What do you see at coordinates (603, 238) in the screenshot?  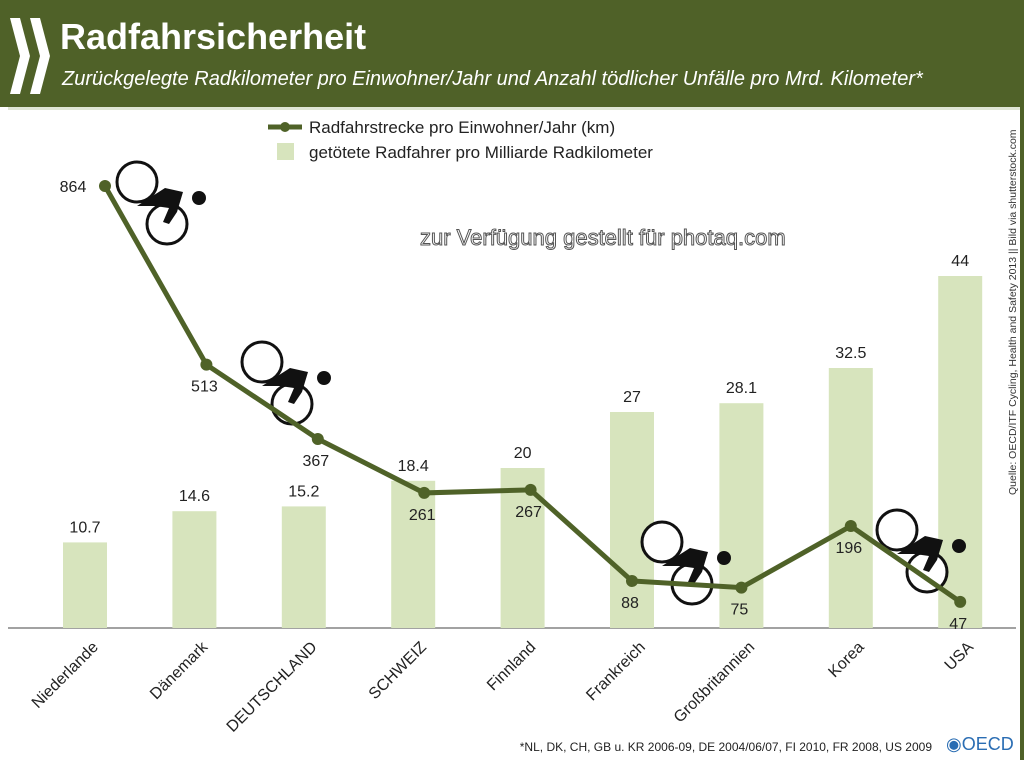 I see `watermark: zur Verfügung gestellt für photaq.com` at bounding box center [603, 238].